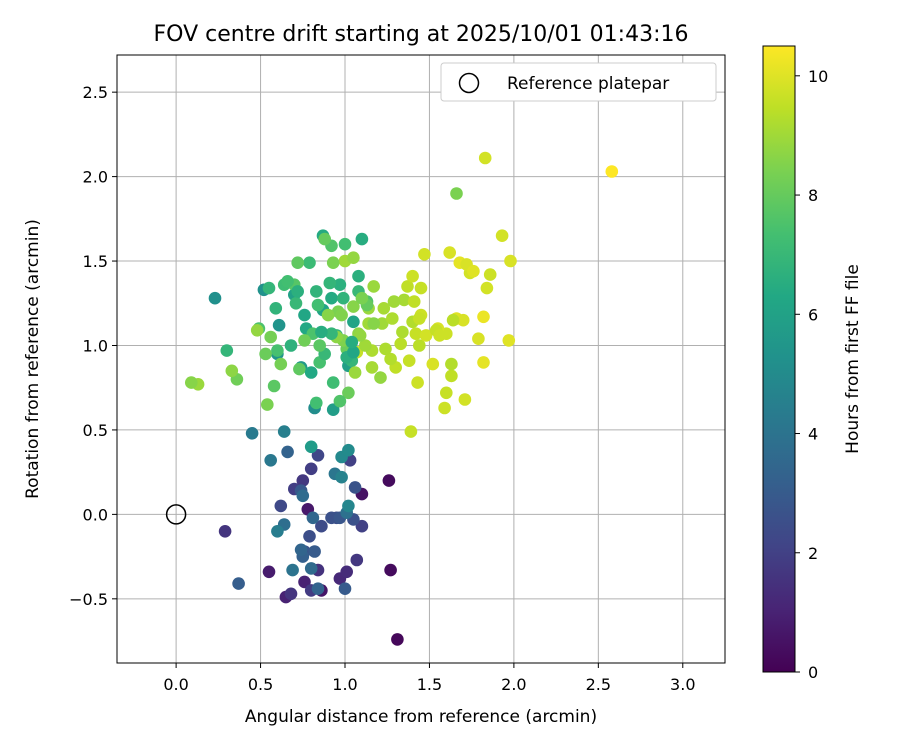  What do you see at coordinates (429, 678) in the screenshot?
I see `x-axis-ticks: 0.0 0.5 1.0 1.5 2.0 2.5 3.0` at bounding box center [429, 678].